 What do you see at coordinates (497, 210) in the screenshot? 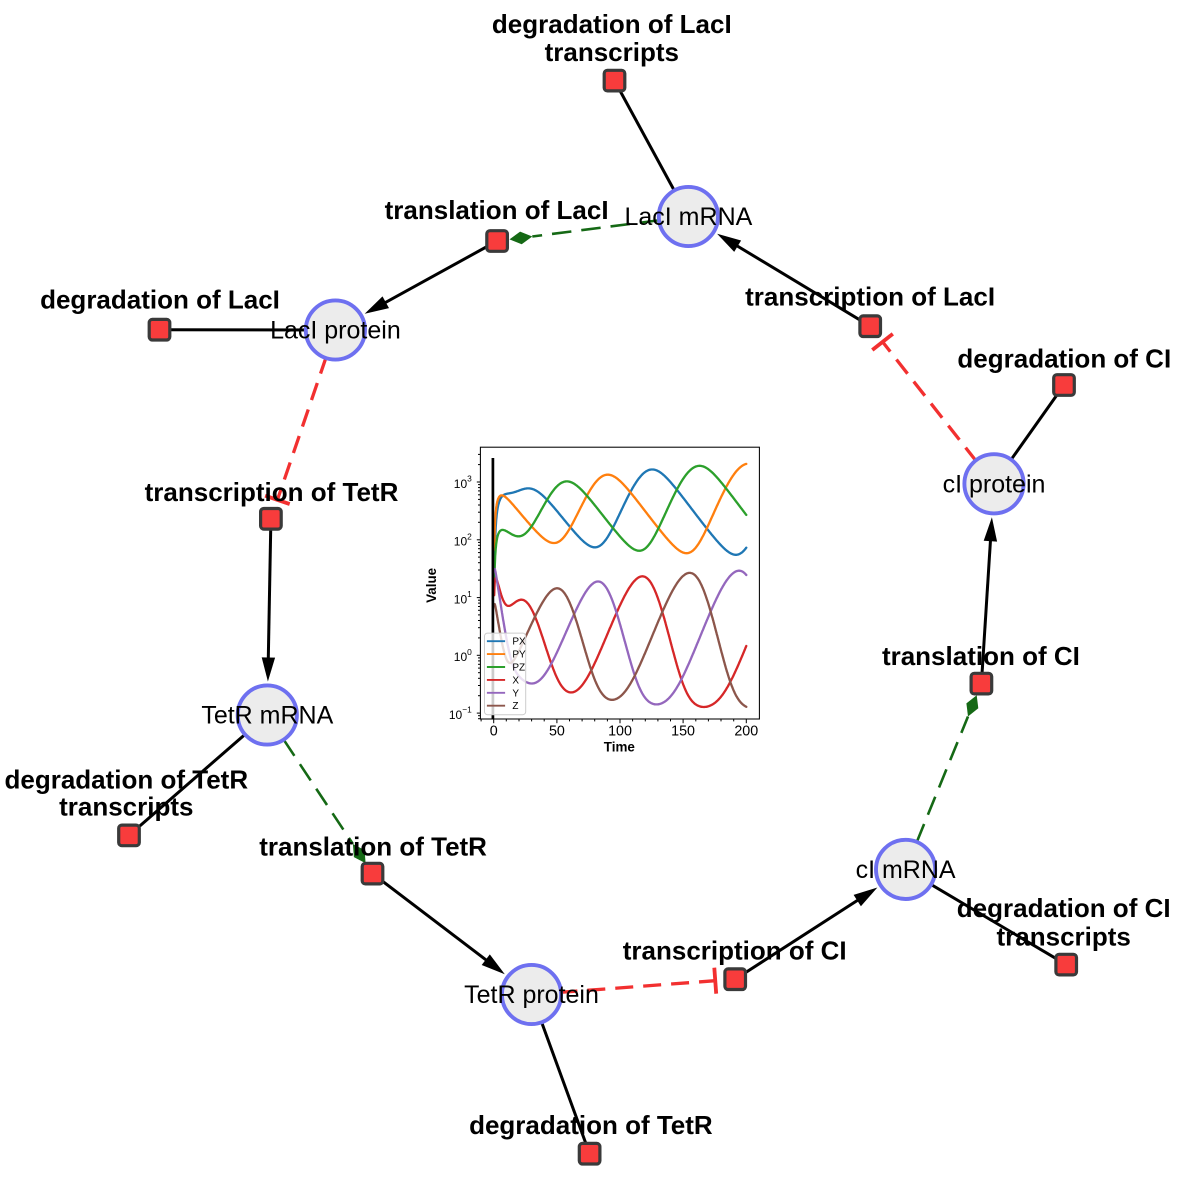
I see `svg-text: translation of LacI` at bounding box center [497, 210].